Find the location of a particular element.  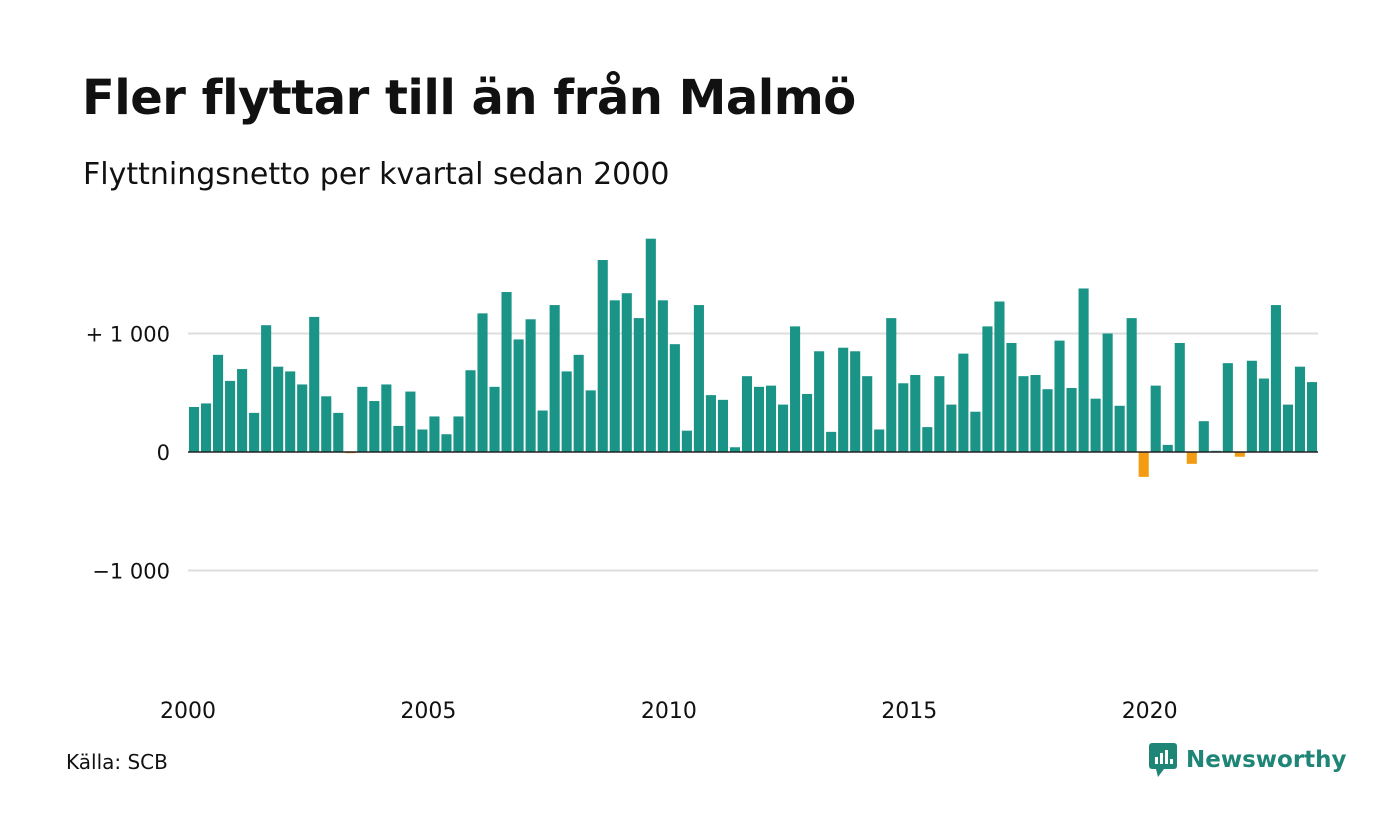

source-note: Källa: SCB is located at coordinates (117, 762).